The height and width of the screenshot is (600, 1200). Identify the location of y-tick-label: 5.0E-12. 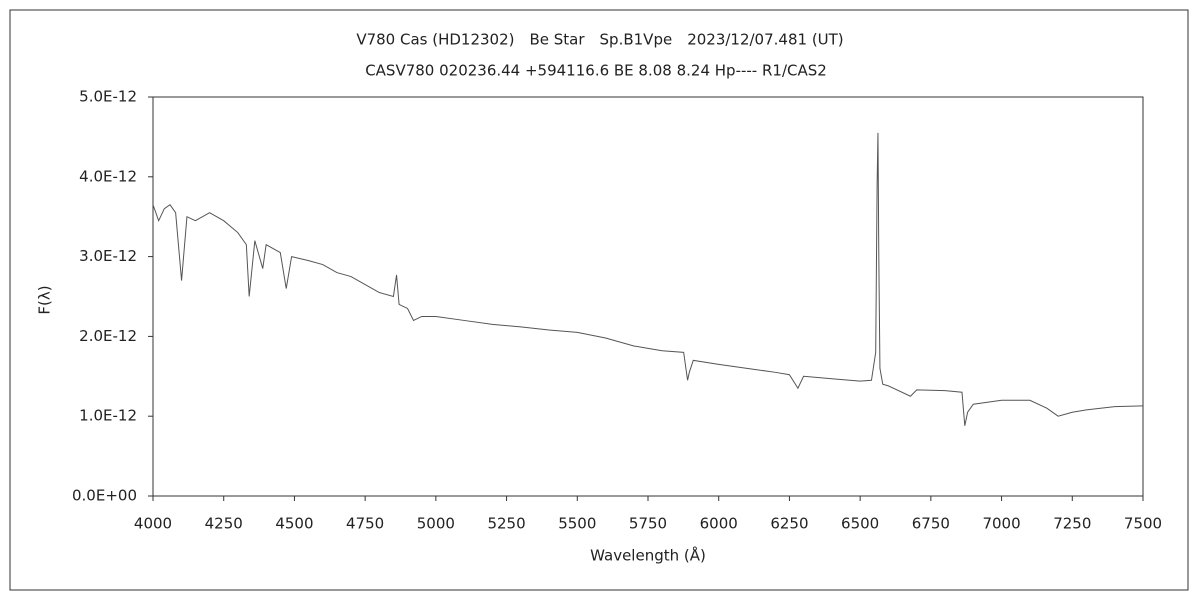
(108, 97).